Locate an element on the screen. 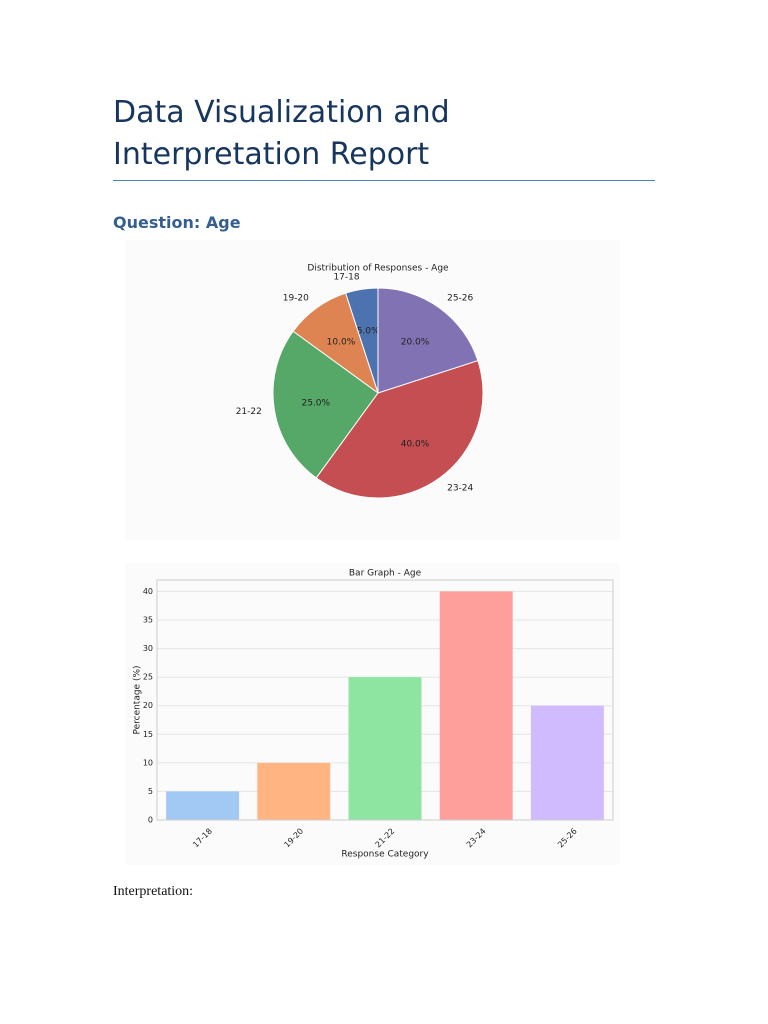 Image resolution: width=768 pixels, height=1024 pixels. title-rule is located at coordinates (384, 180).